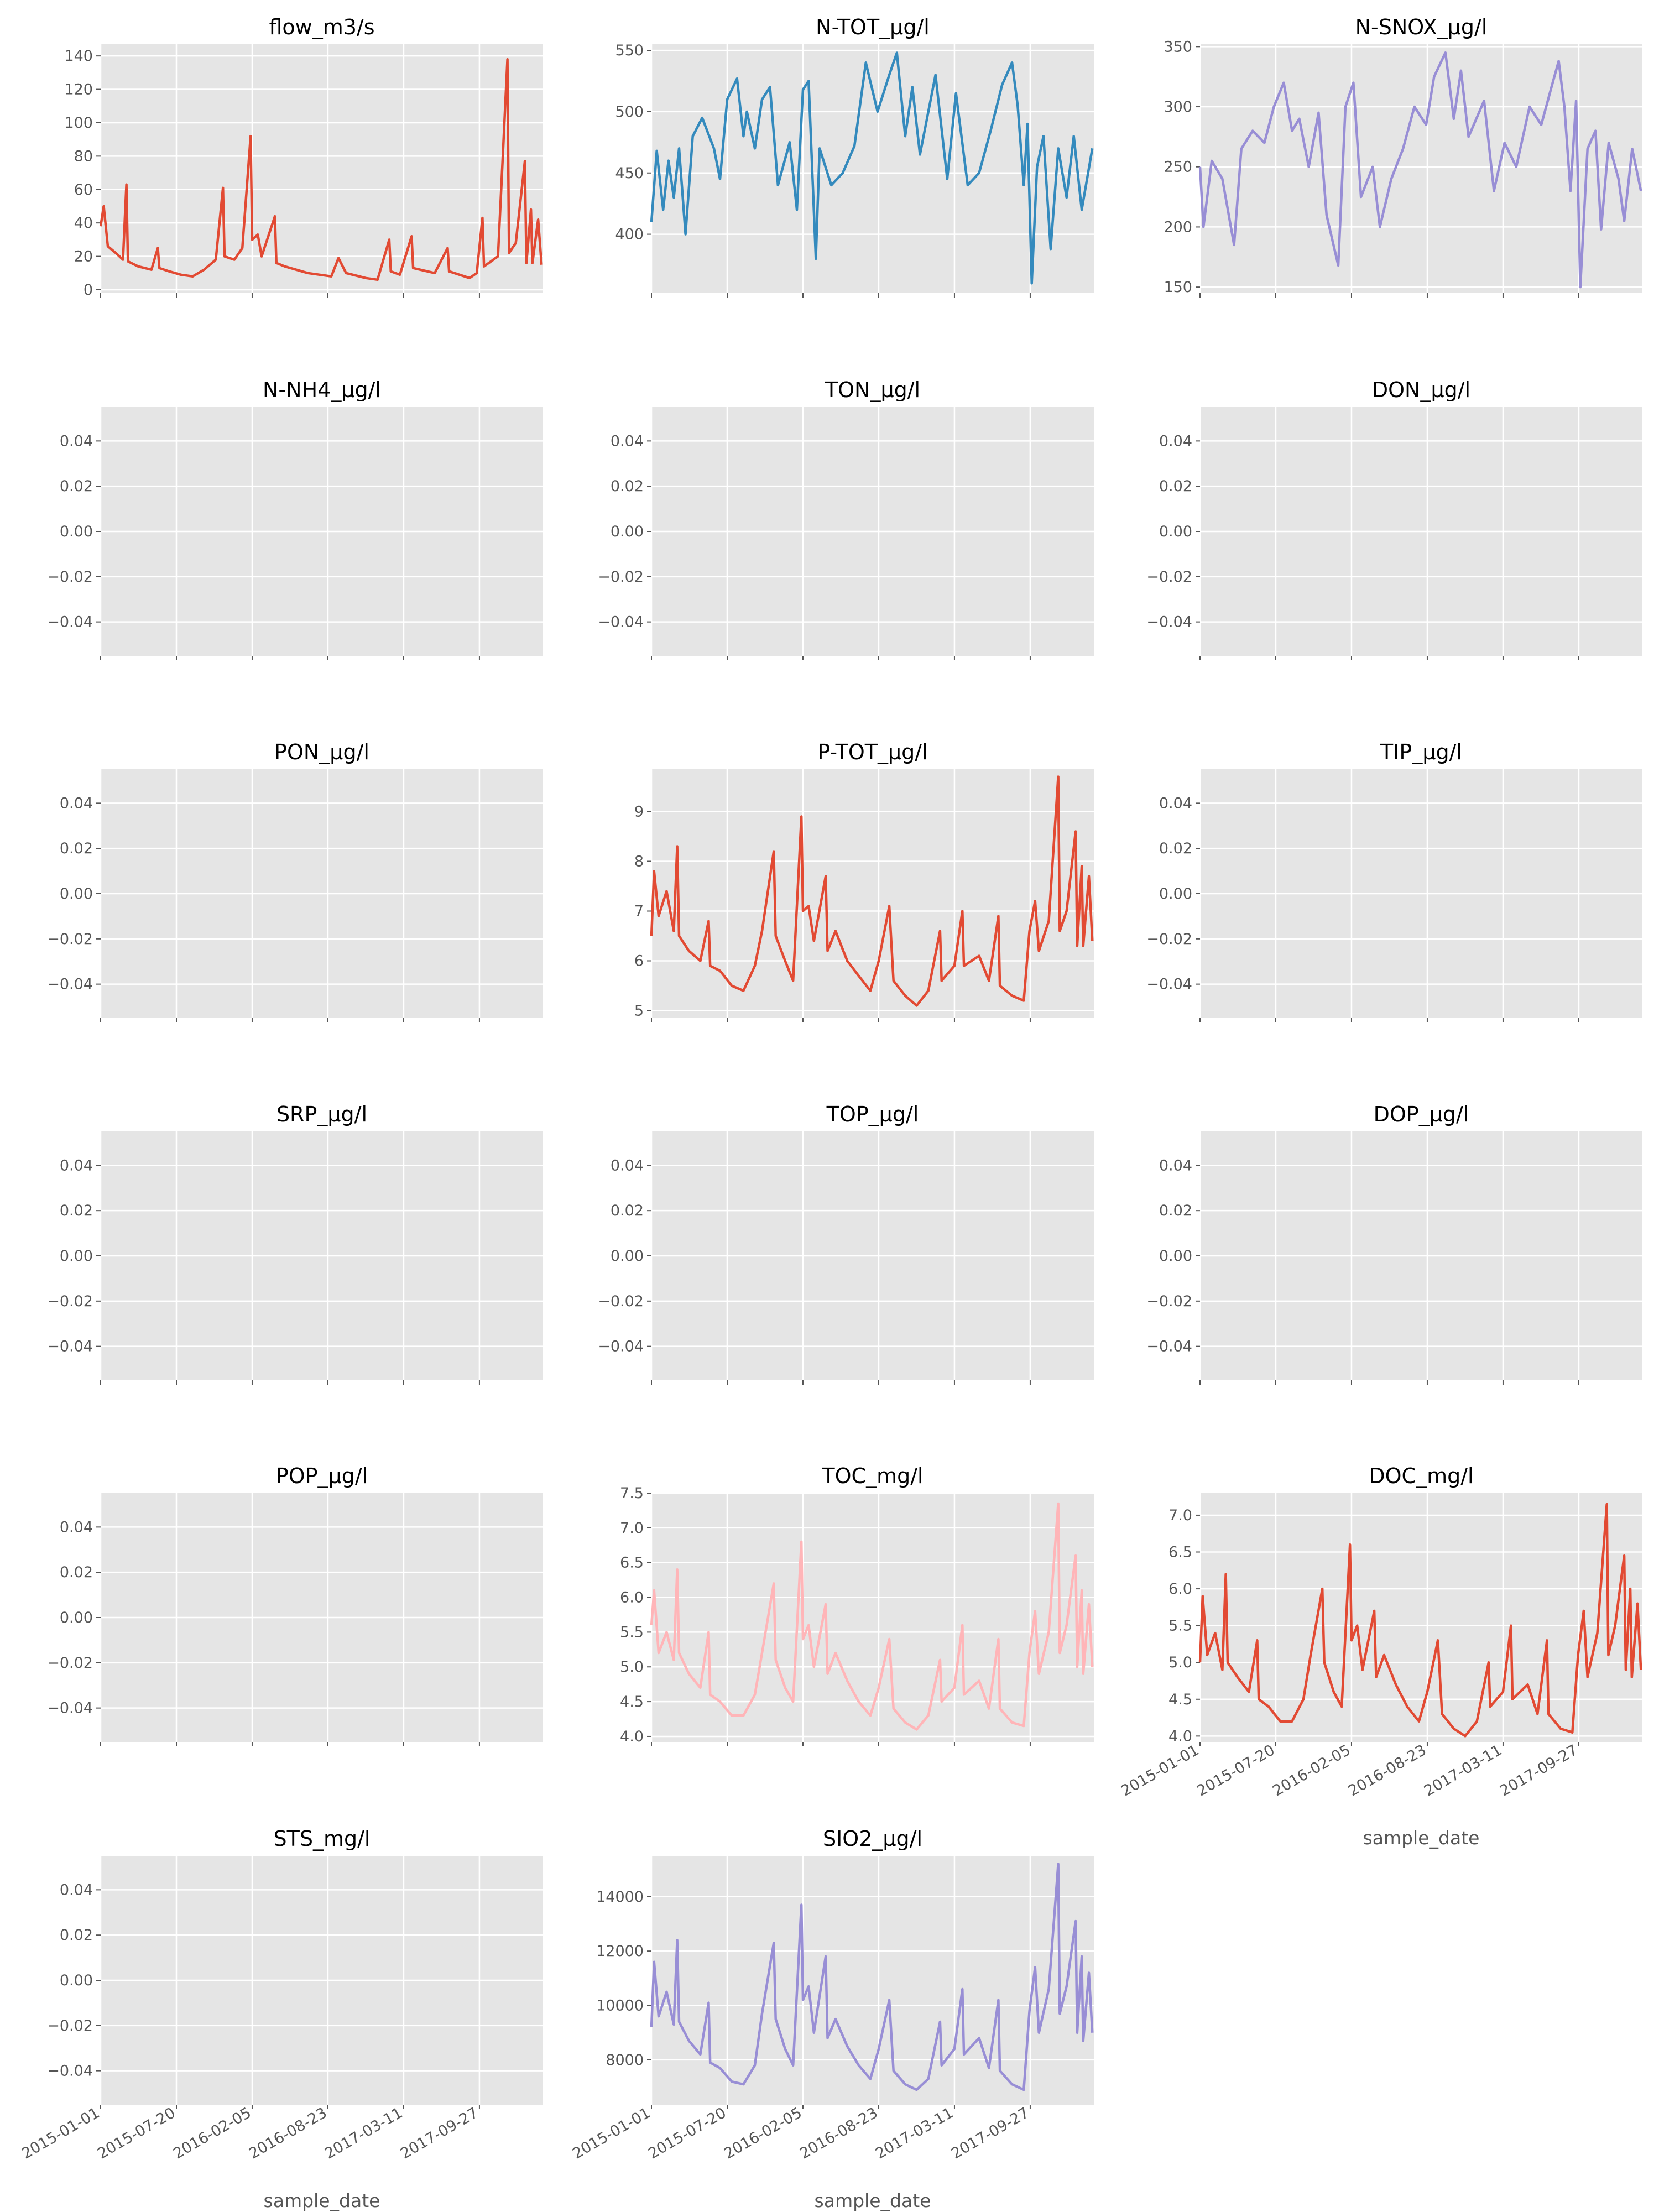  What do you see at coordinates (84, 224) in the screenshot?
I see `y-tick-label: 40` at bounding box center [84, 224].